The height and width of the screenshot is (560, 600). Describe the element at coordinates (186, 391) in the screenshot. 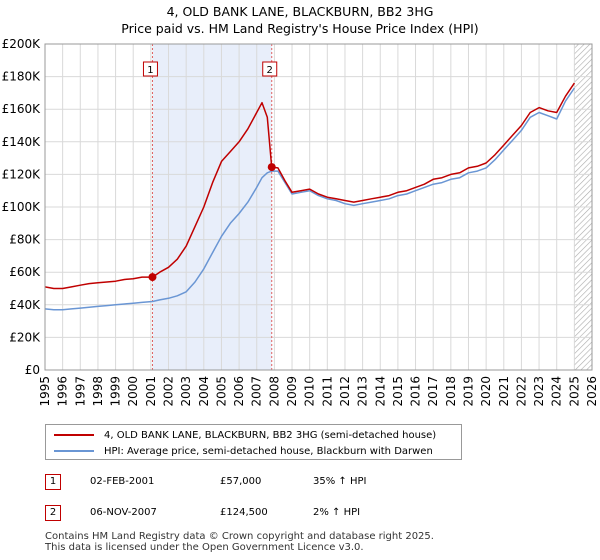

I see `x-tick-label: 2003` at that location.